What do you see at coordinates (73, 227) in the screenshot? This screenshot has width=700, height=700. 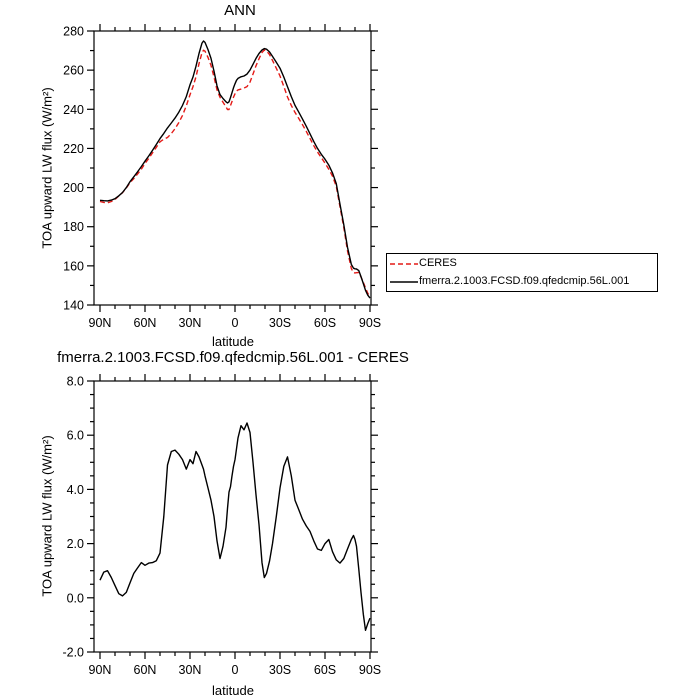 I see `y-tick-label: 180` at bounding box center [73, 227].